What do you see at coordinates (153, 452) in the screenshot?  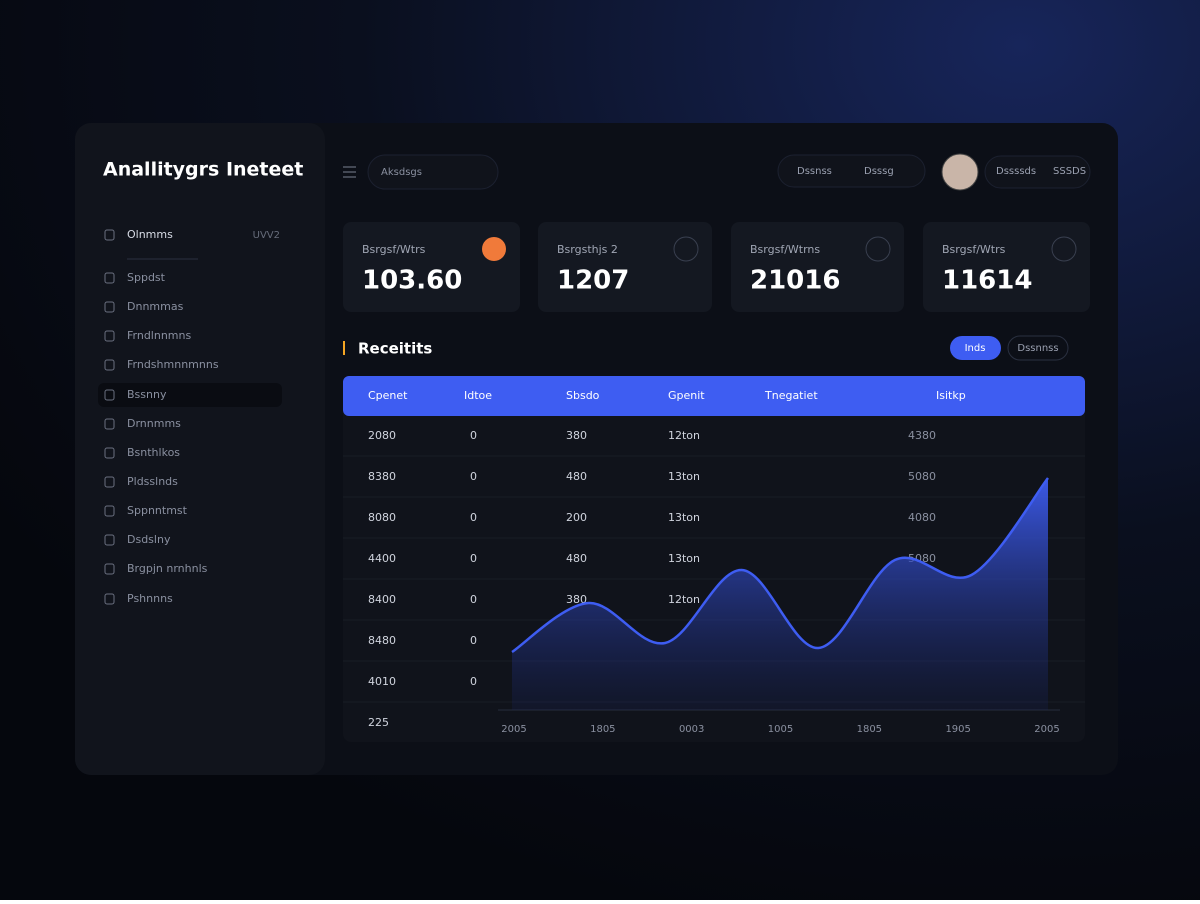 I see `nav-item: Bsnthlkos` at bounding box center [153, 452].